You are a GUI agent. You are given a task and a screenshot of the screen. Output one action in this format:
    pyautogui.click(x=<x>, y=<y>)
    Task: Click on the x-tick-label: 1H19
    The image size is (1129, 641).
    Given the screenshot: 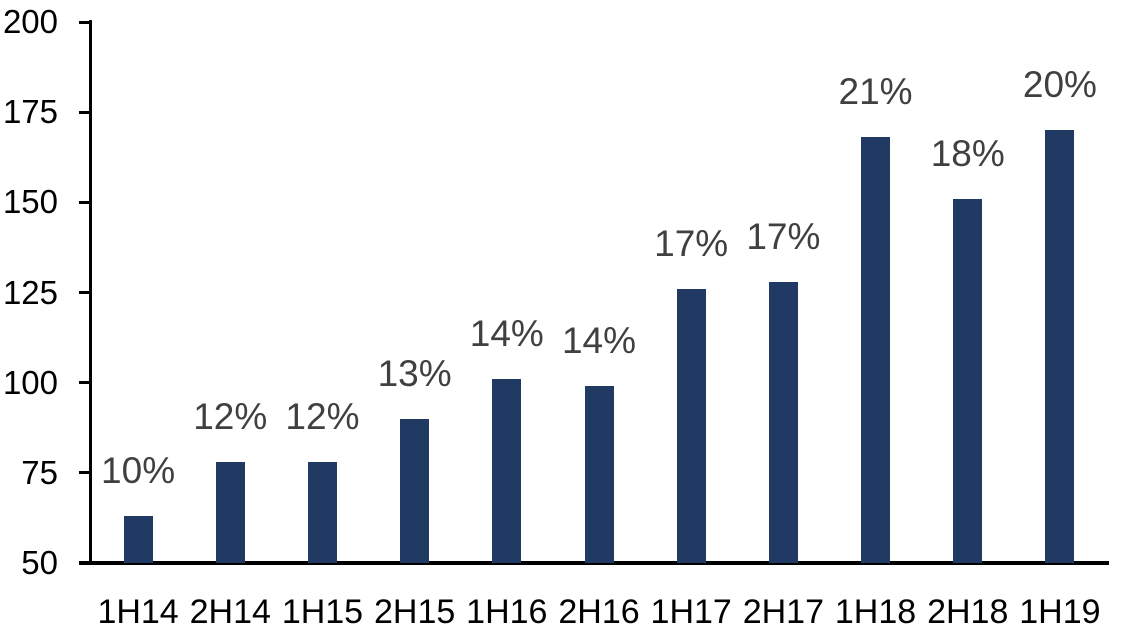 What is the action you would take?
    pyautogui.click(x=1060, y=612)
    